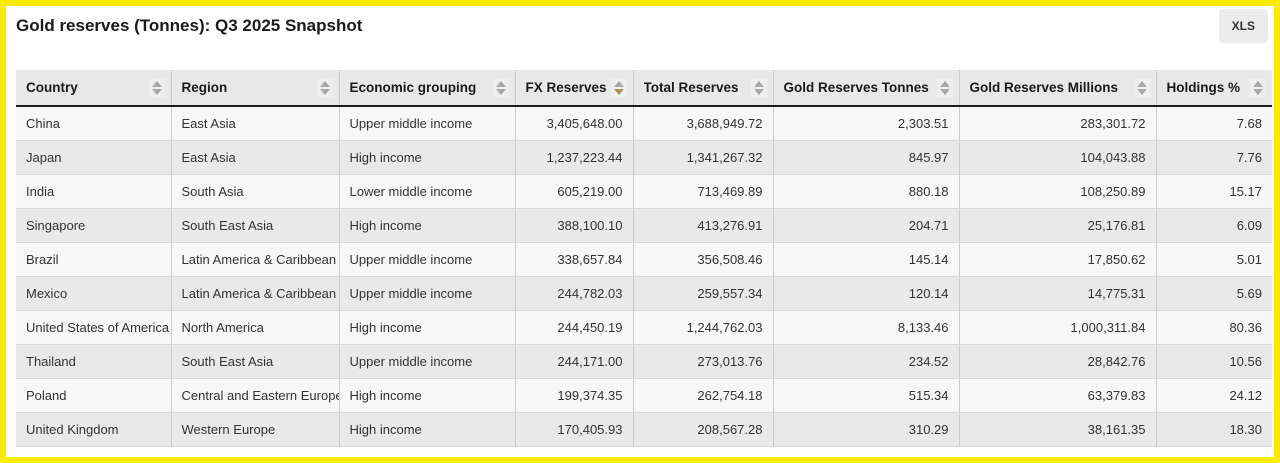 The width and height of the screenshot is (1280, 463). I want to click on column-header-gold-reserves-millions: Gold Reserves Millions, so click(1058, 88).